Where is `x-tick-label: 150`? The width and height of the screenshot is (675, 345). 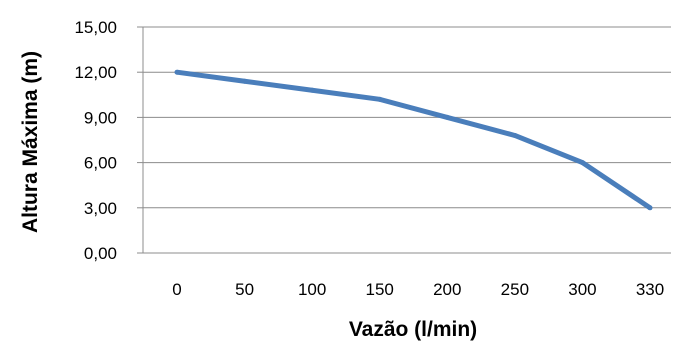 x-tick-label: 150 is located at coordinates (380, 289).